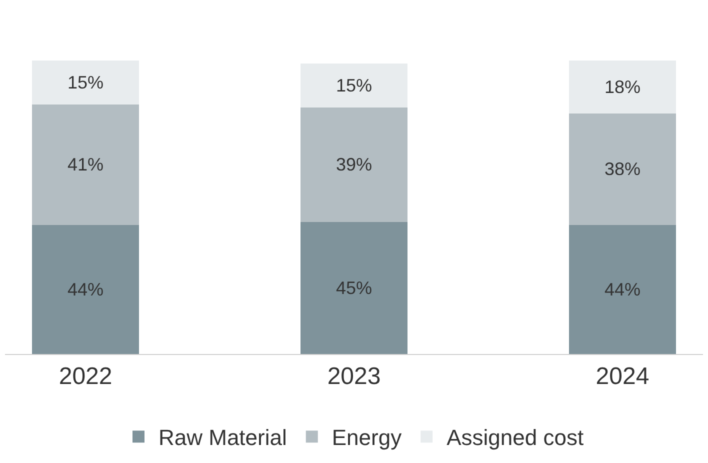 Image resolution: width=708 pixels, height=463 pixels. Describe the element at coordinates (367, 437) in the screenshot. I see `legend-label: Energy` at that location.